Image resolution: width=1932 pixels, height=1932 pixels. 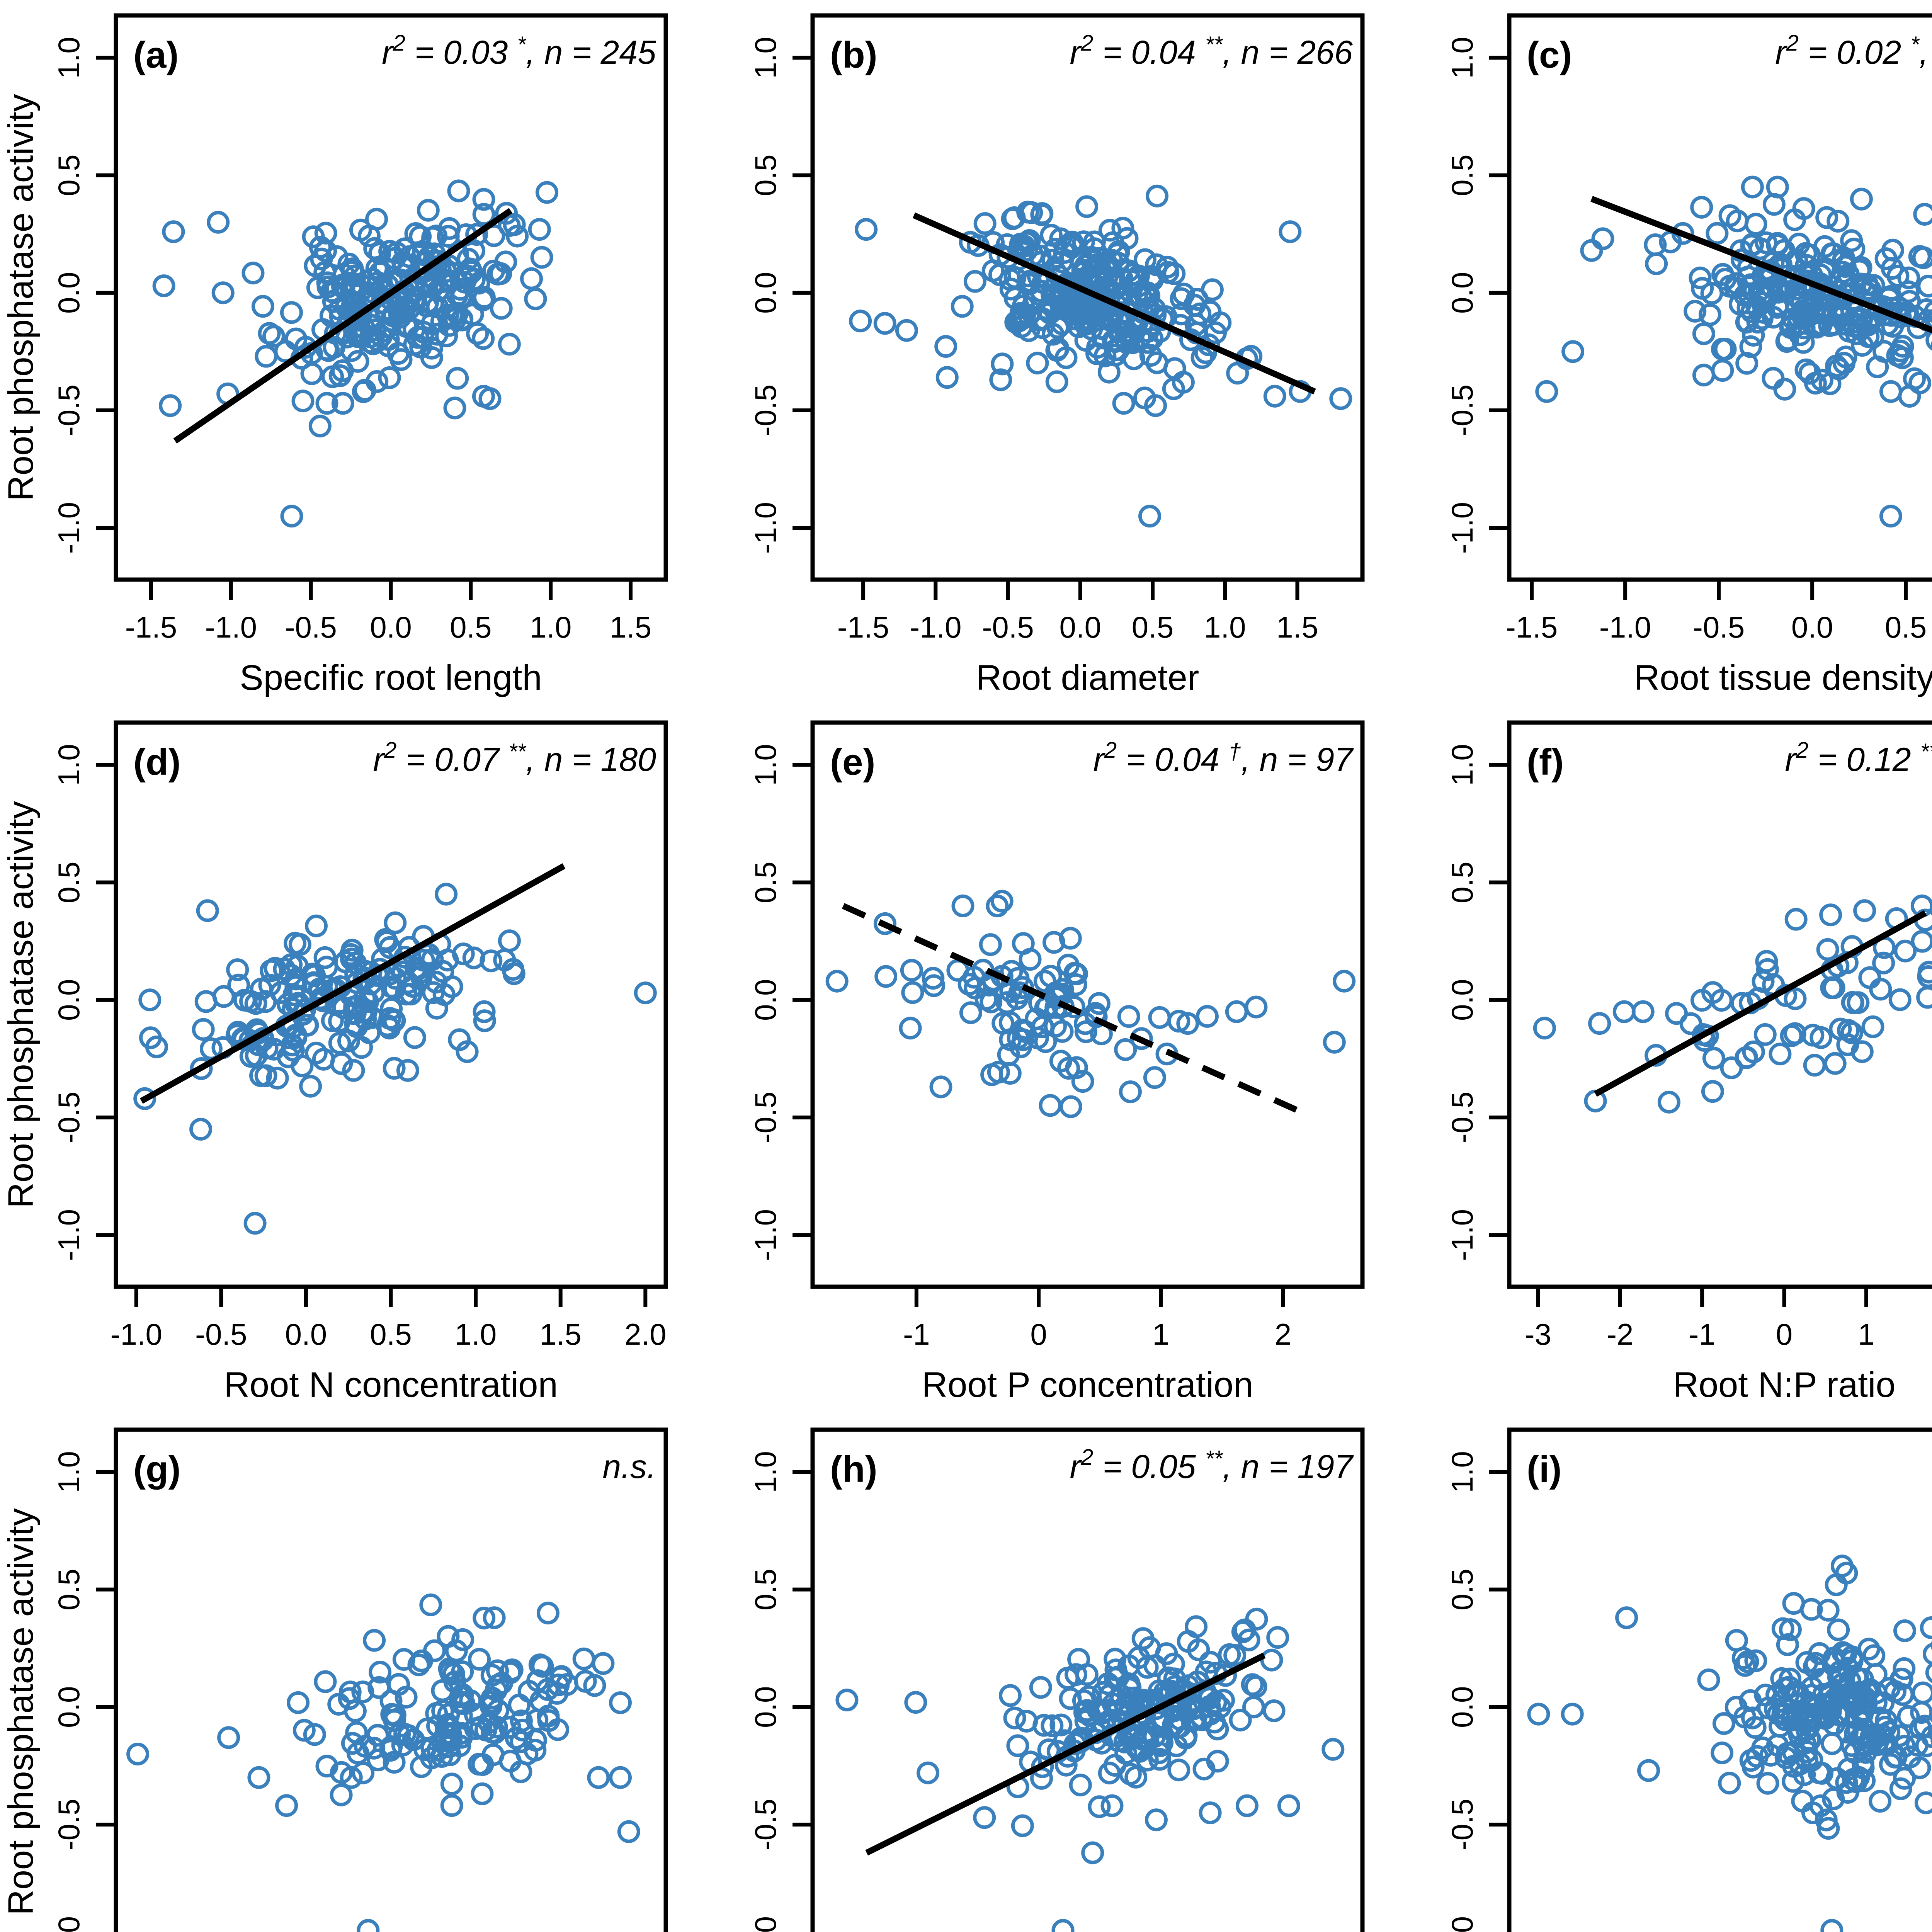 What do you see at coordinates (1212, 1465) in the screenshot?
I see `stat-annotation: r2 = 0.05 **, n = 197` at bounding box center [1212, 1465].